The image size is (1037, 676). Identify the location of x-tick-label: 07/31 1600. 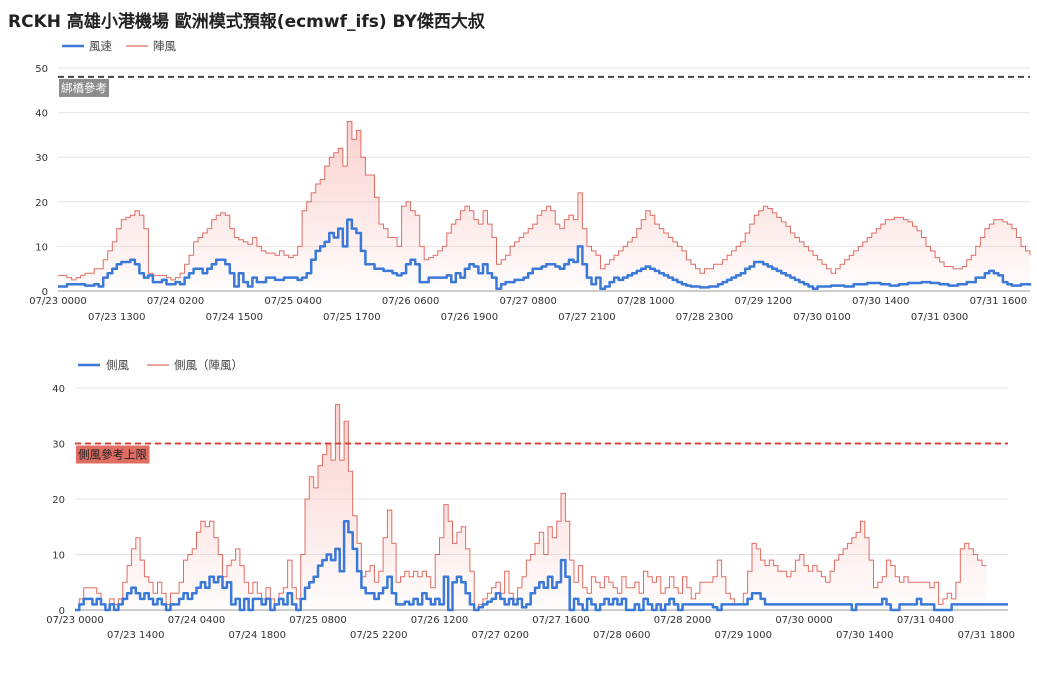
(998, 301).